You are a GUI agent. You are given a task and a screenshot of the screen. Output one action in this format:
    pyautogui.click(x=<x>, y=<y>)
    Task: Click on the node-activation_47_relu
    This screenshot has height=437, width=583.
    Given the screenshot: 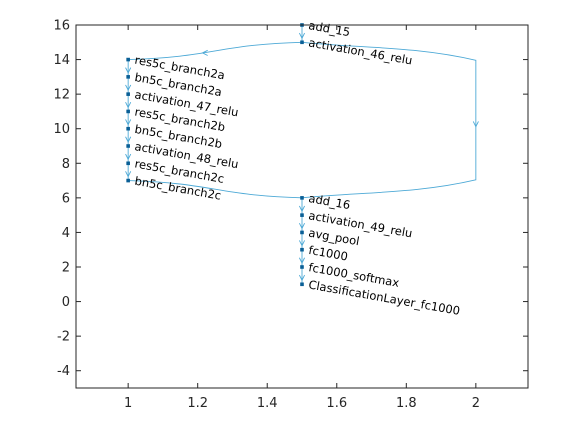 What is the action you would take?
    pyautogui.click(x=128, y=94)
    